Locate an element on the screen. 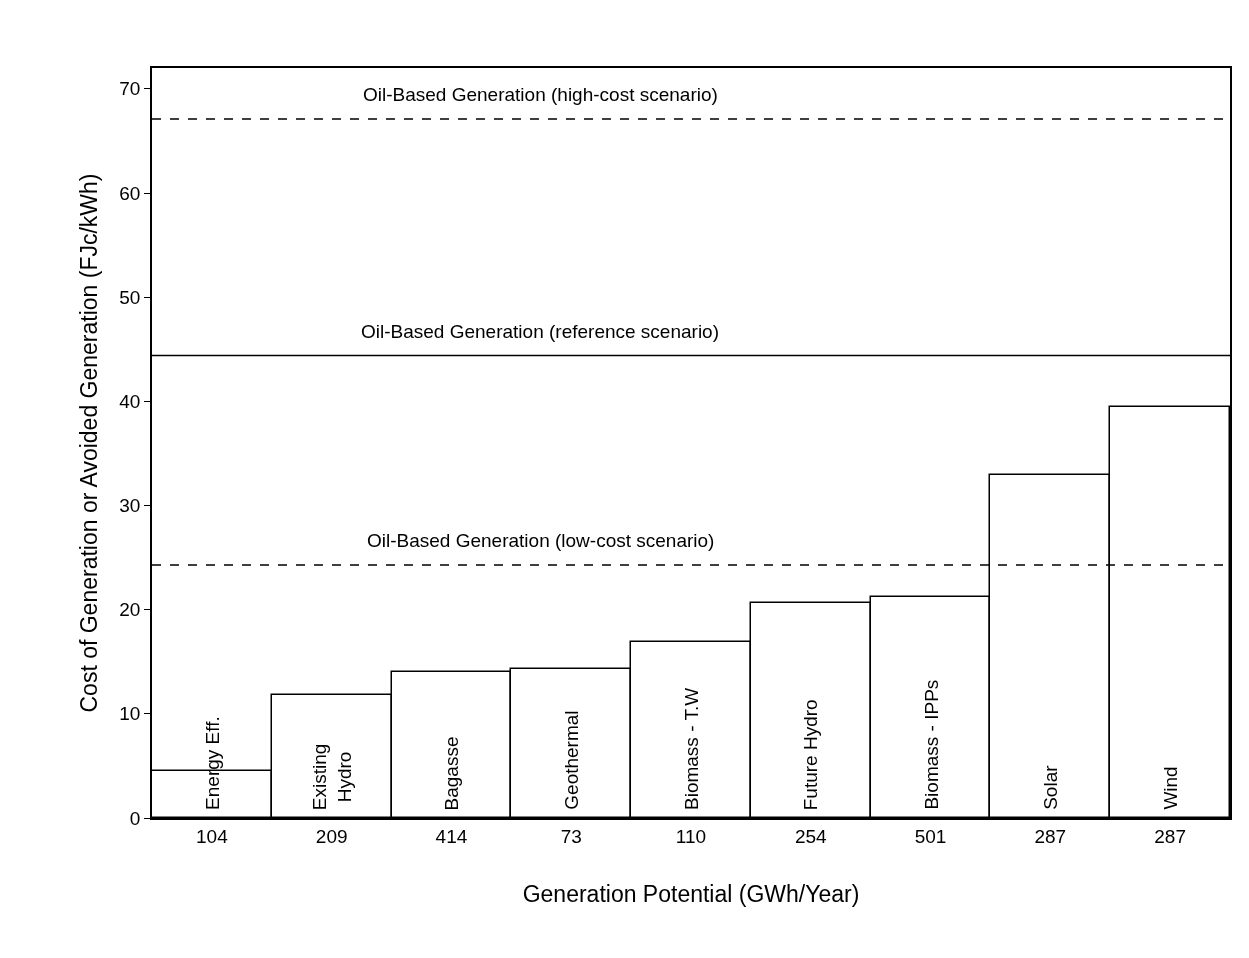  x-tick-label: 209 is located at coordinates (331, 836).